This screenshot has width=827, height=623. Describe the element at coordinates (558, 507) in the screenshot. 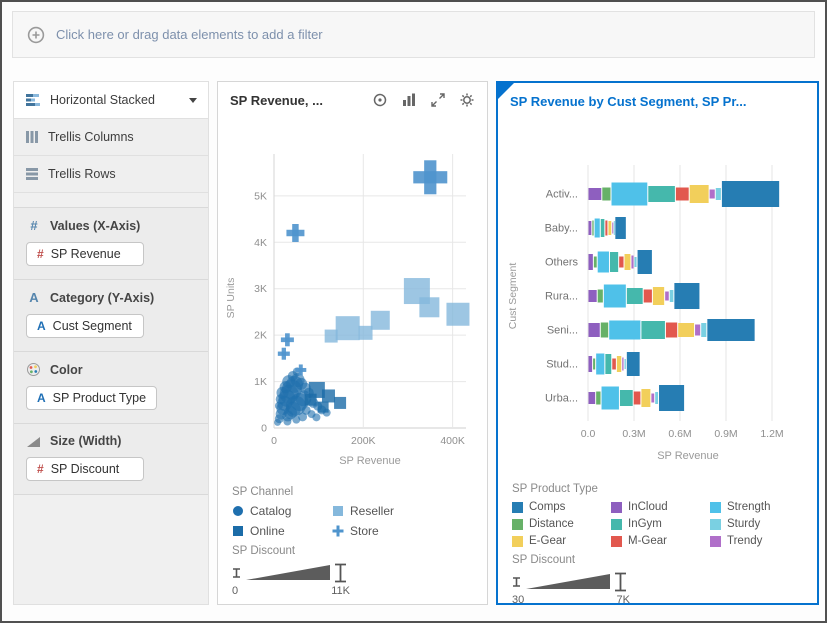

I see `product-legend-item: Comps` at that location.